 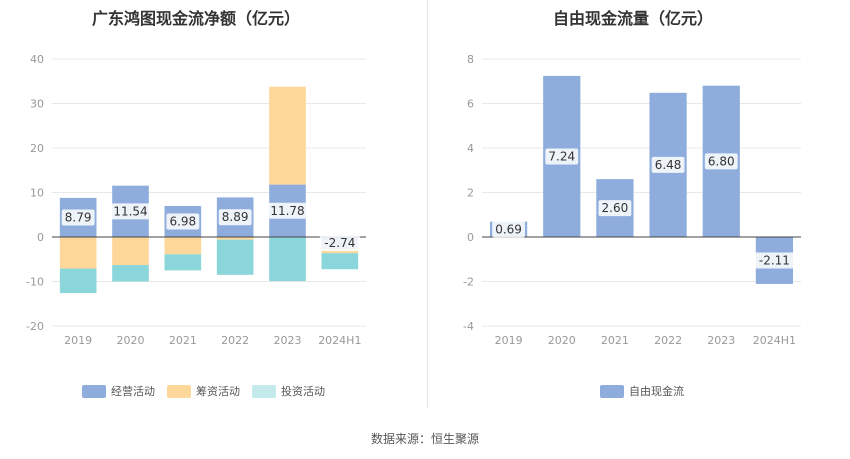 I want to click on legend-label-financing: 筹资活动, so click(x=218, y=391).